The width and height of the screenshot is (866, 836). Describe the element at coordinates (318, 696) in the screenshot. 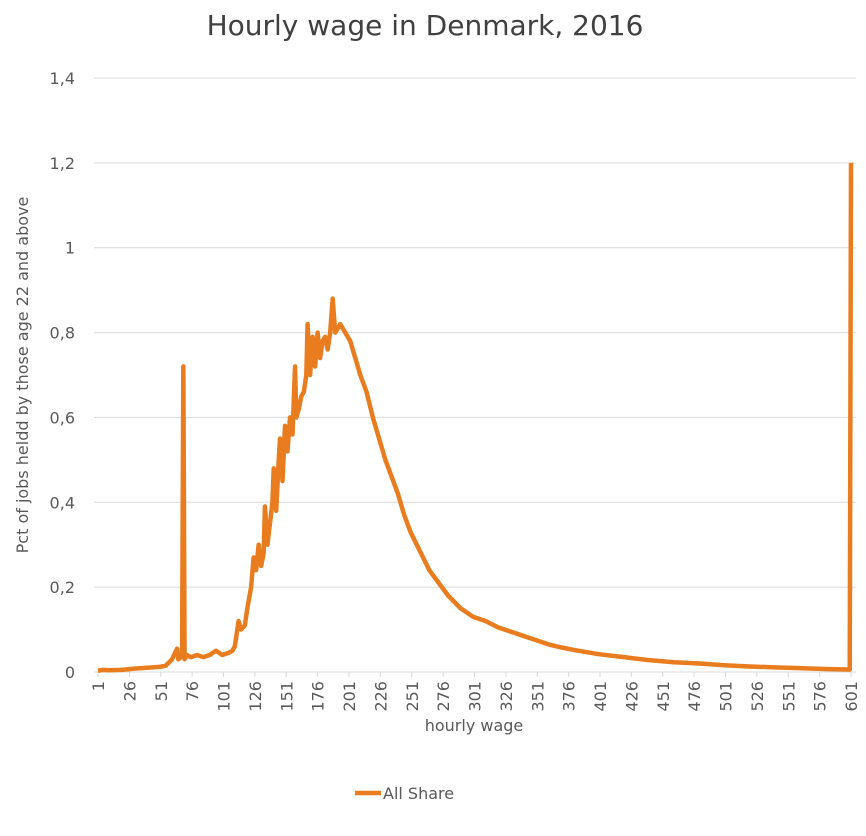

I see `x-tick-label: 176` at that location.